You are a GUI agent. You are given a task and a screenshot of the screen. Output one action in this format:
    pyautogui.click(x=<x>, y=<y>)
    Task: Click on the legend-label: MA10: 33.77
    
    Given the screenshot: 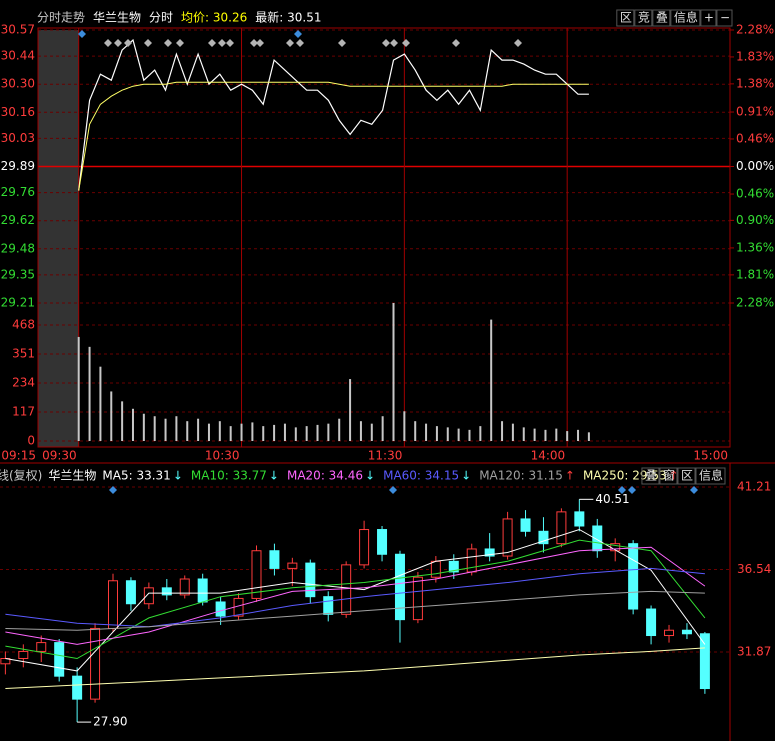 What is the action you would take?
    pyautogui.click(x=229, y=476)
    